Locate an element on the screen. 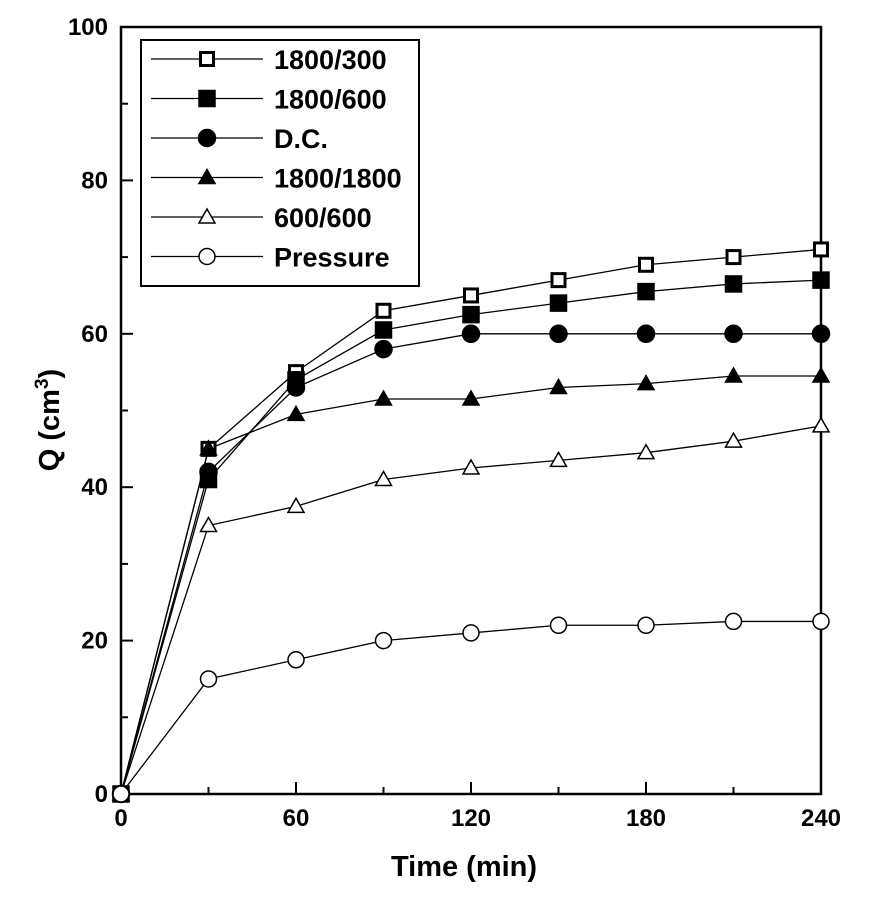  y-tick-label: 0 is located at coordinates (101, 794).